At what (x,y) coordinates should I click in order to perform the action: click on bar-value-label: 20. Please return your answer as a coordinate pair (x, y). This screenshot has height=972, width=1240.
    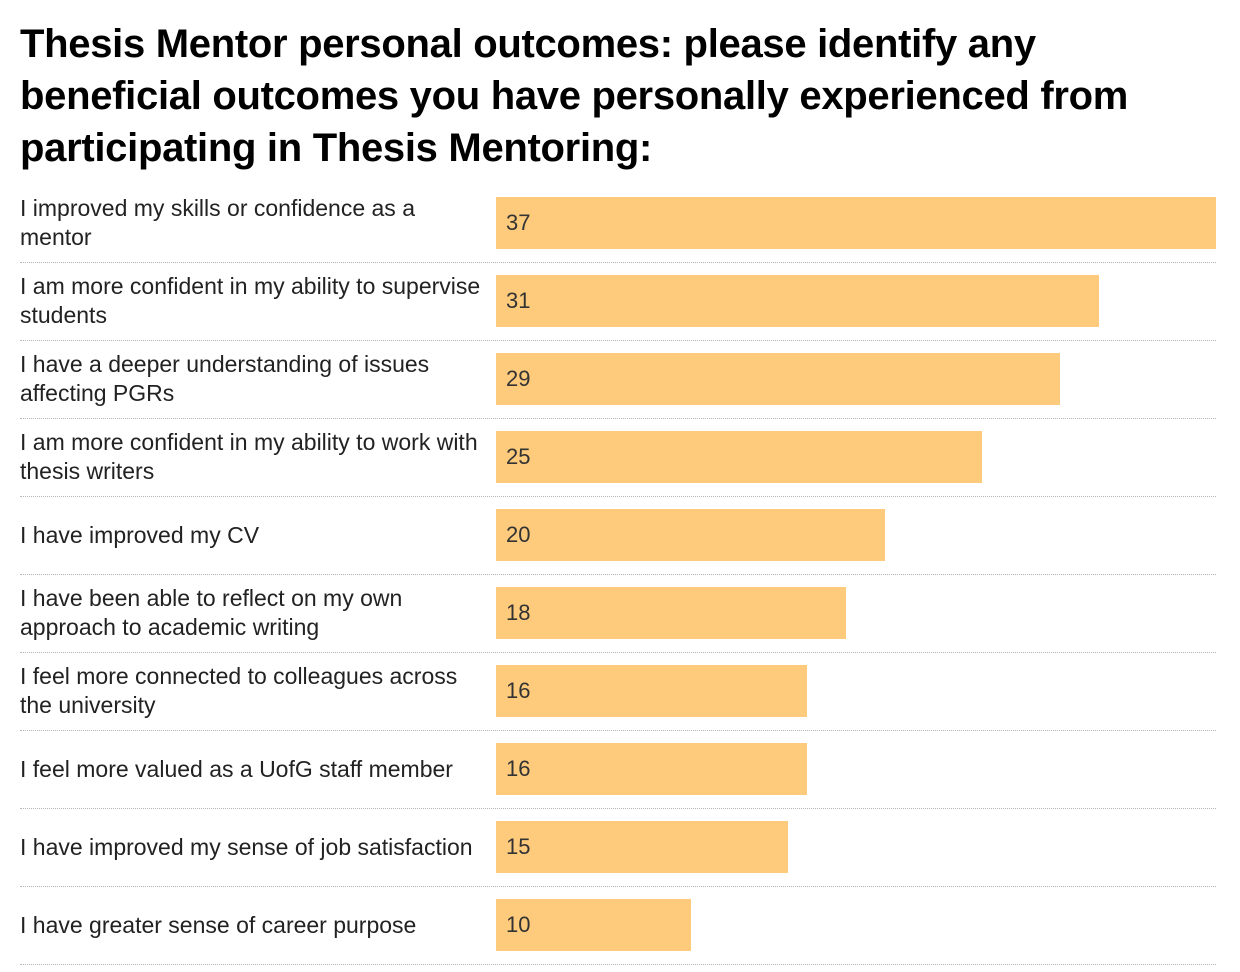
    Looking at the image, I should click on (518, 534).